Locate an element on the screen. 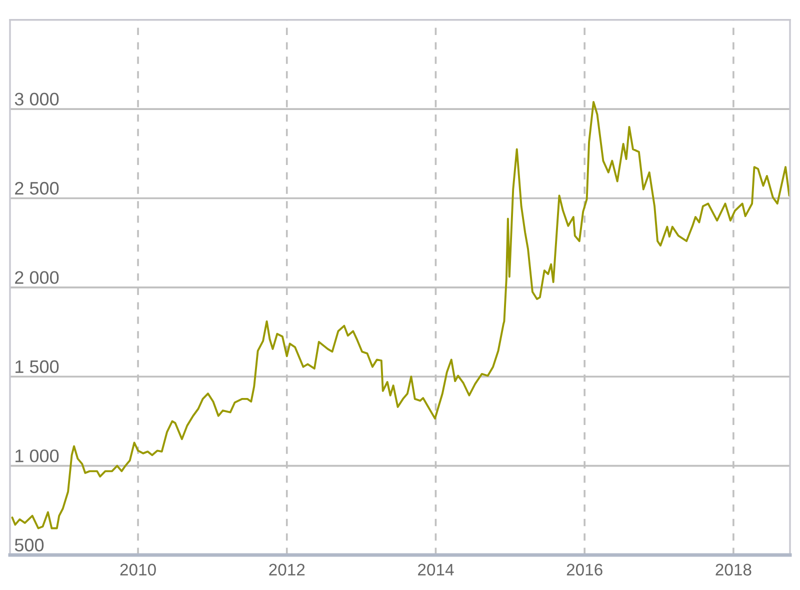 The height and width of the screenshot is (590, 800). x-tick-label: 2010 is located at coordinates (138, 570).